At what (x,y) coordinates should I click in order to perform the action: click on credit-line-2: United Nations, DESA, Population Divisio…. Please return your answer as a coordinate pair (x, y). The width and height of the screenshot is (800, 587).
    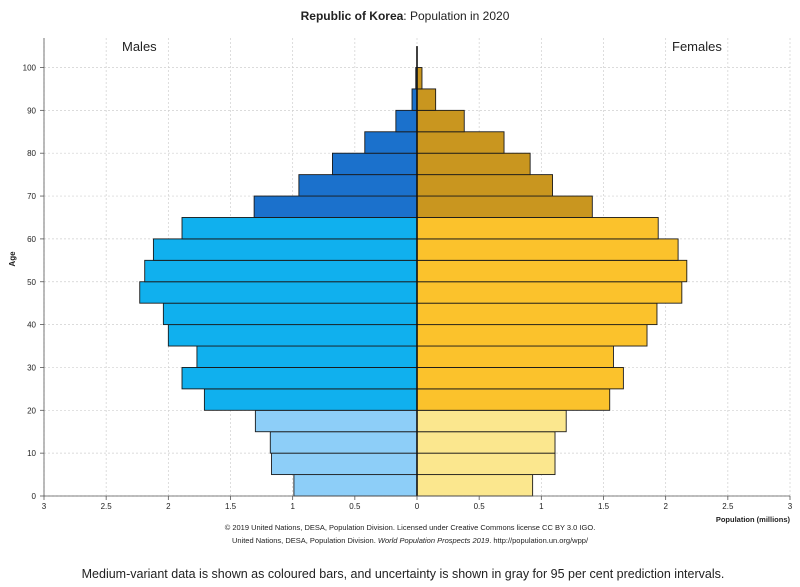
    Looking at the image, I should click on (410, 540).